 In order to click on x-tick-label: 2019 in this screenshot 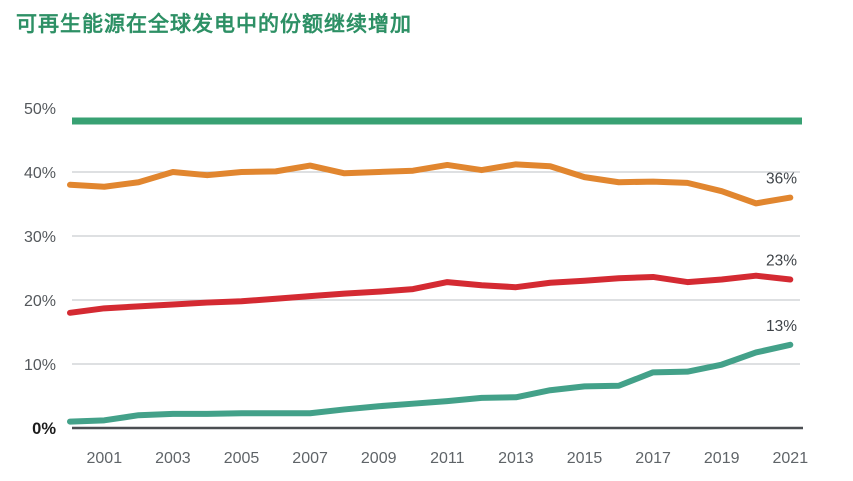, I will do `click(722, 458)`.